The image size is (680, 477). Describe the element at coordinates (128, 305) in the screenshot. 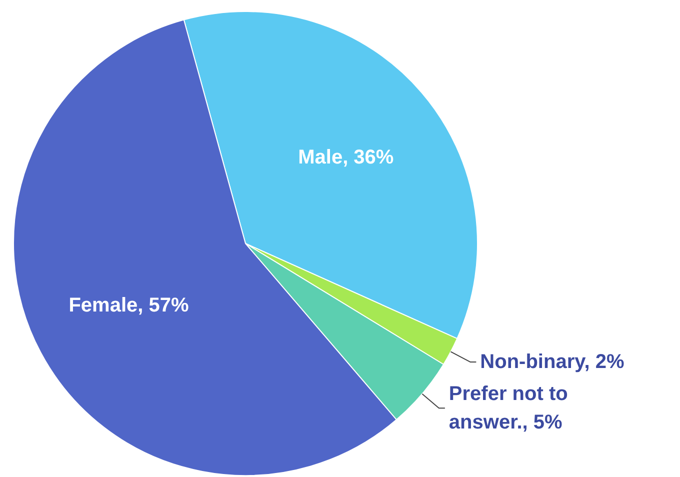

I see `slice-label: Female, 57%` at that location.